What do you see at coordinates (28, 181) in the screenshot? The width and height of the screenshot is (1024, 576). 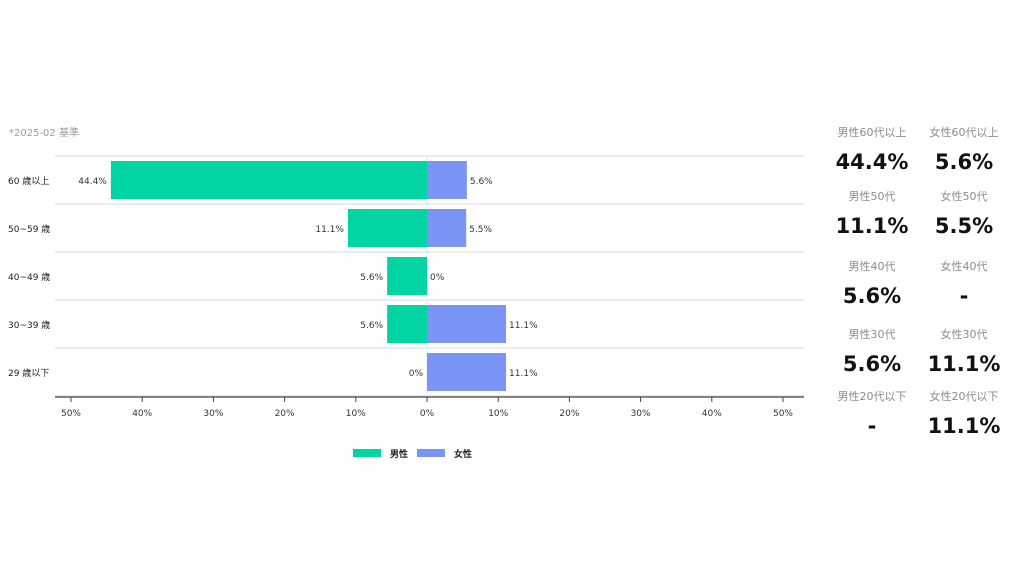 I see `category-label: 60 歳以上` at bounding box center [28, 181].